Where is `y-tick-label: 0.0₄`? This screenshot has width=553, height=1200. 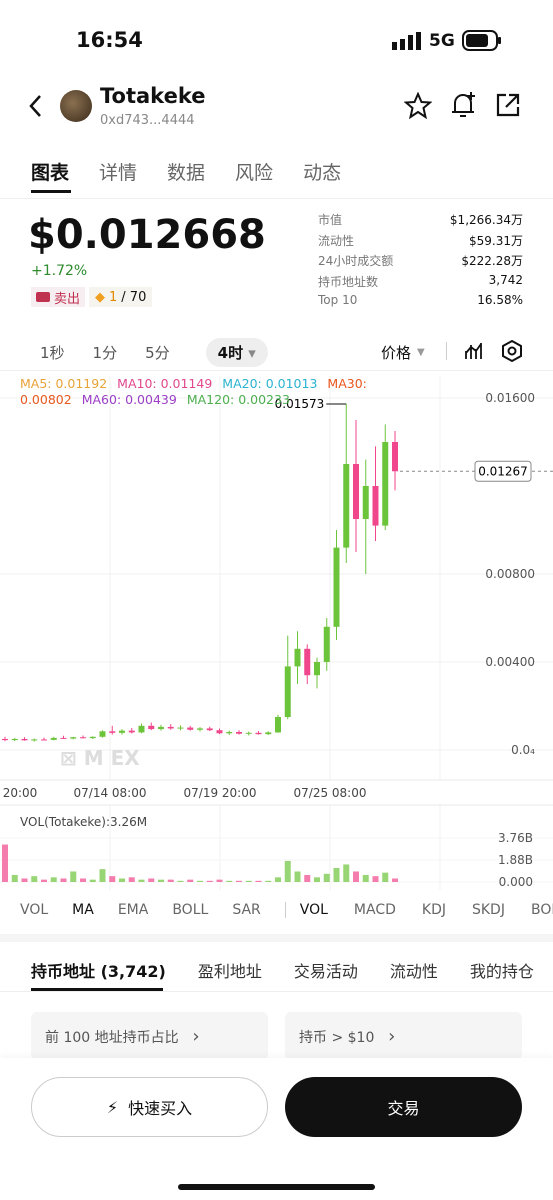
y-tick-label: 0.0₄ is located at coordinates (523, 750).